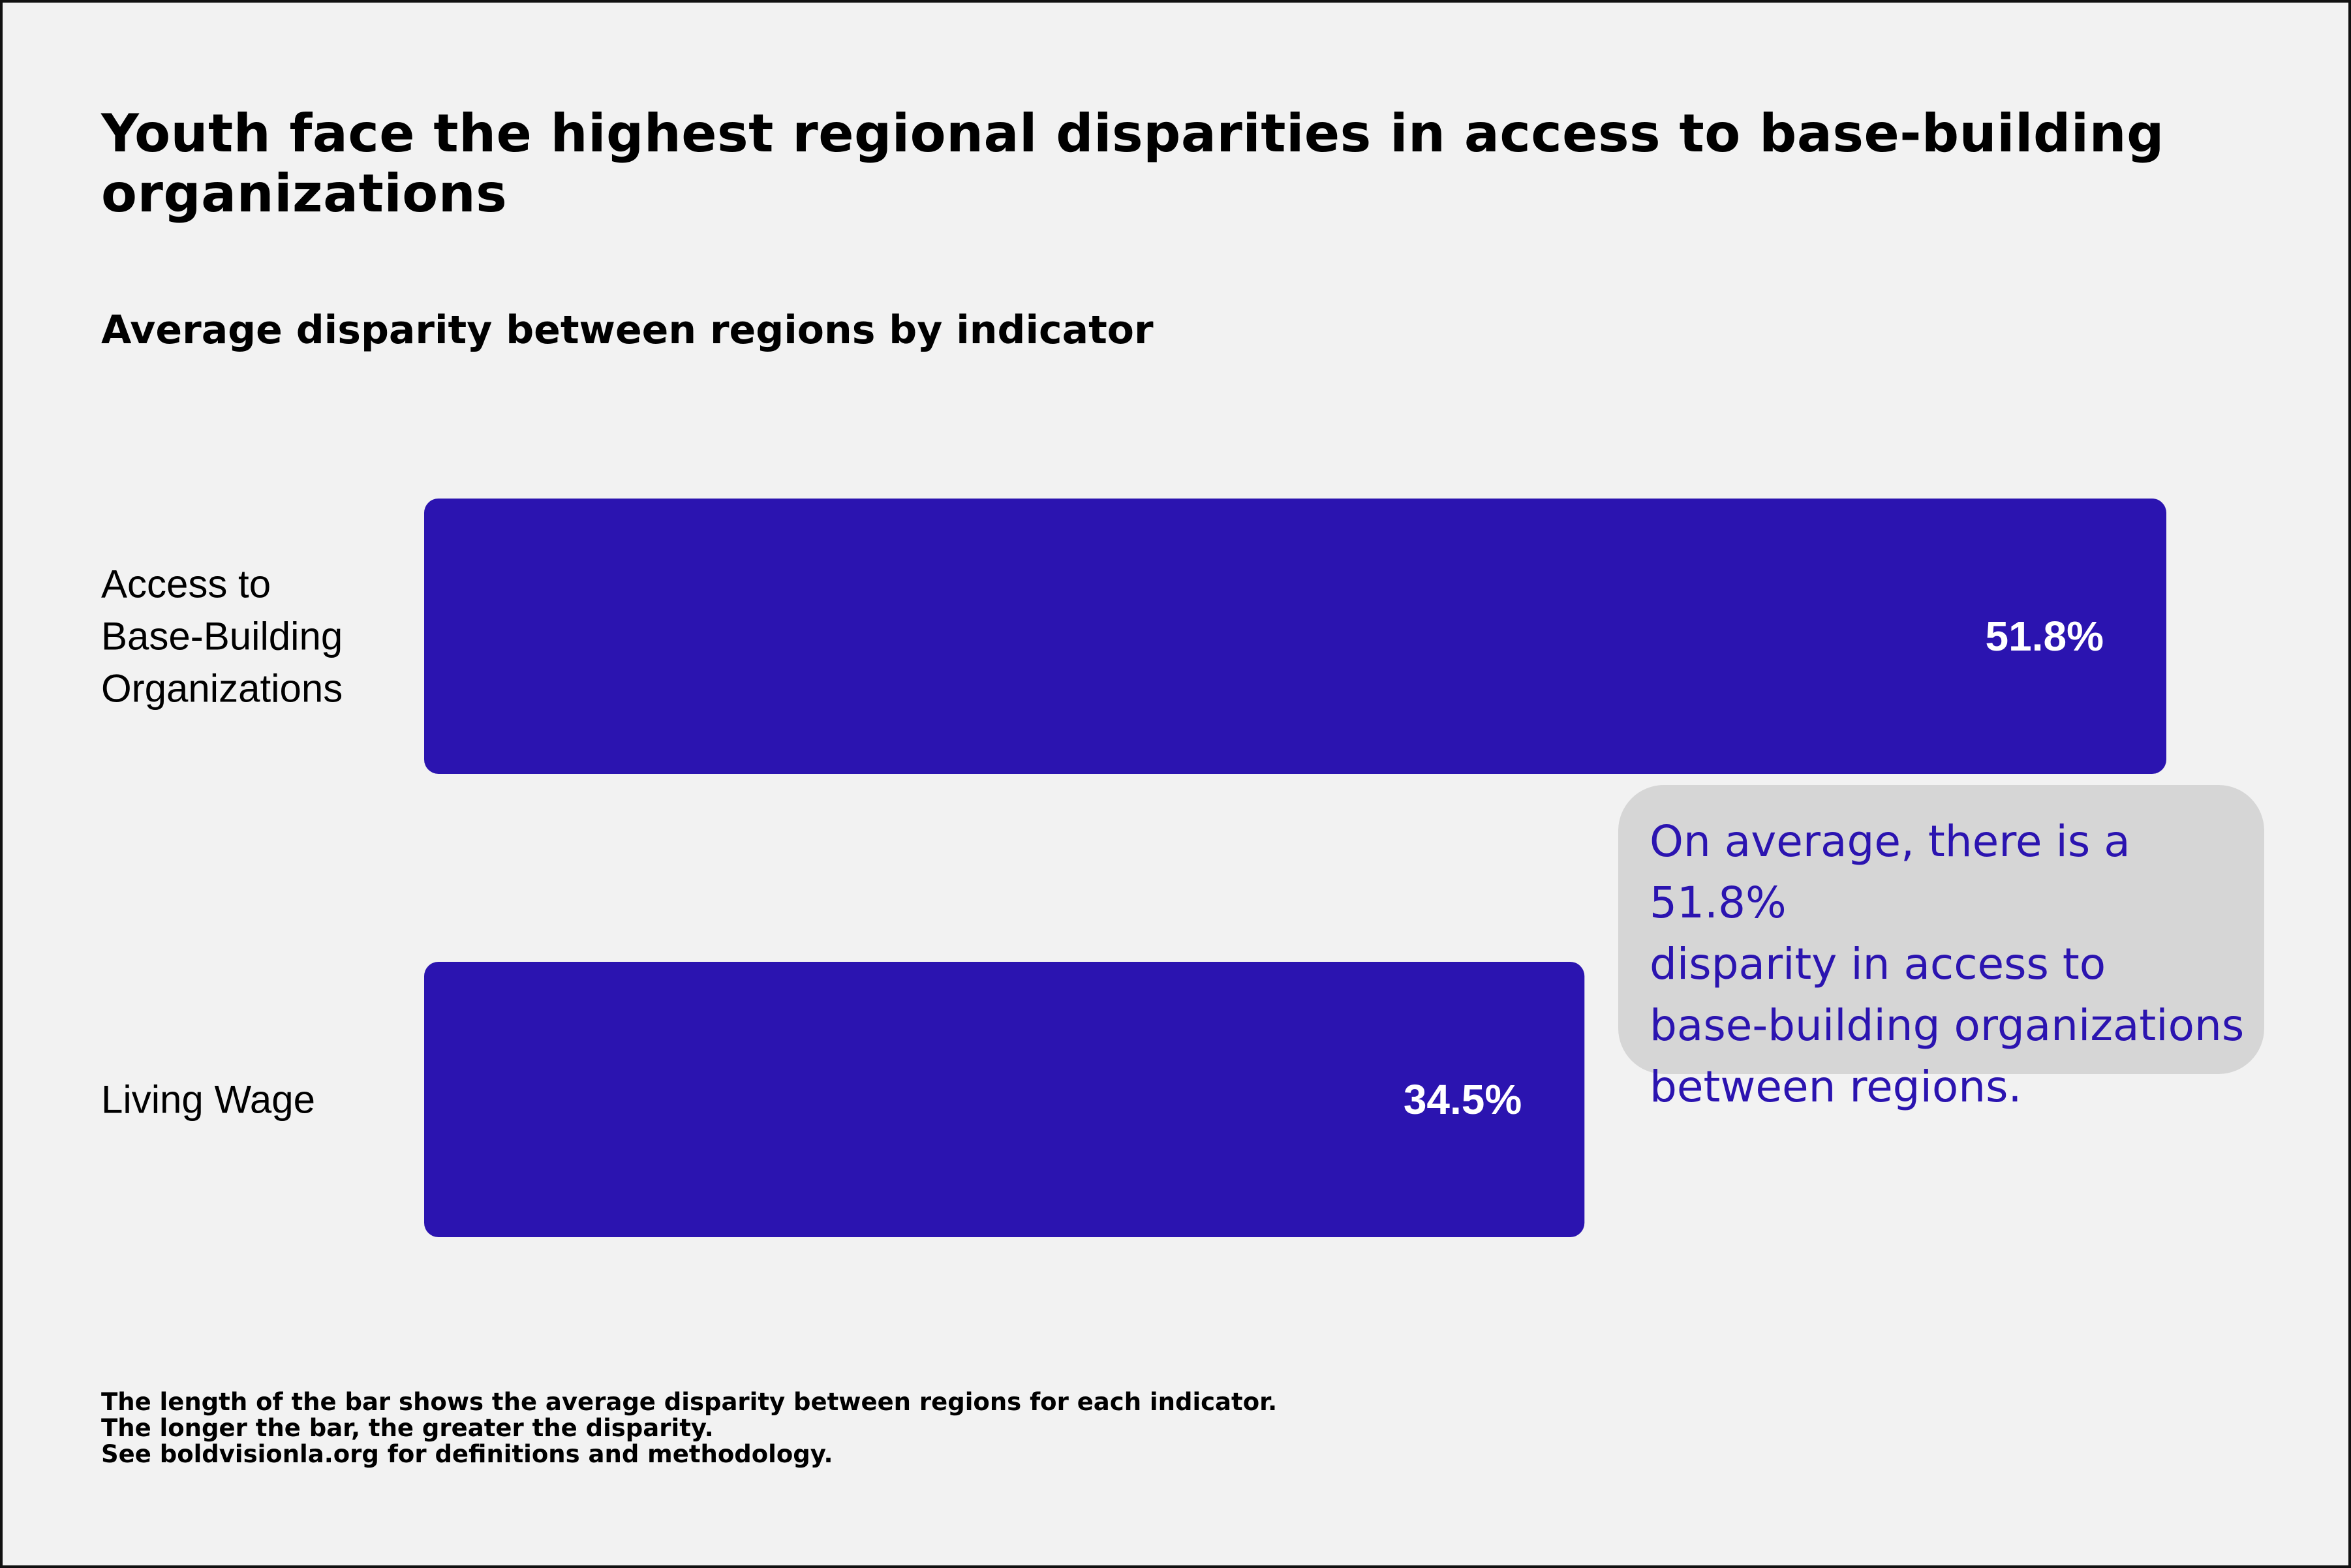 This screenshot has width=2351, height=1568. What do you see at coordinates (186, 584) in the screenshot?
I see `category-label-line: Access to` at bounding box center [186, 584].